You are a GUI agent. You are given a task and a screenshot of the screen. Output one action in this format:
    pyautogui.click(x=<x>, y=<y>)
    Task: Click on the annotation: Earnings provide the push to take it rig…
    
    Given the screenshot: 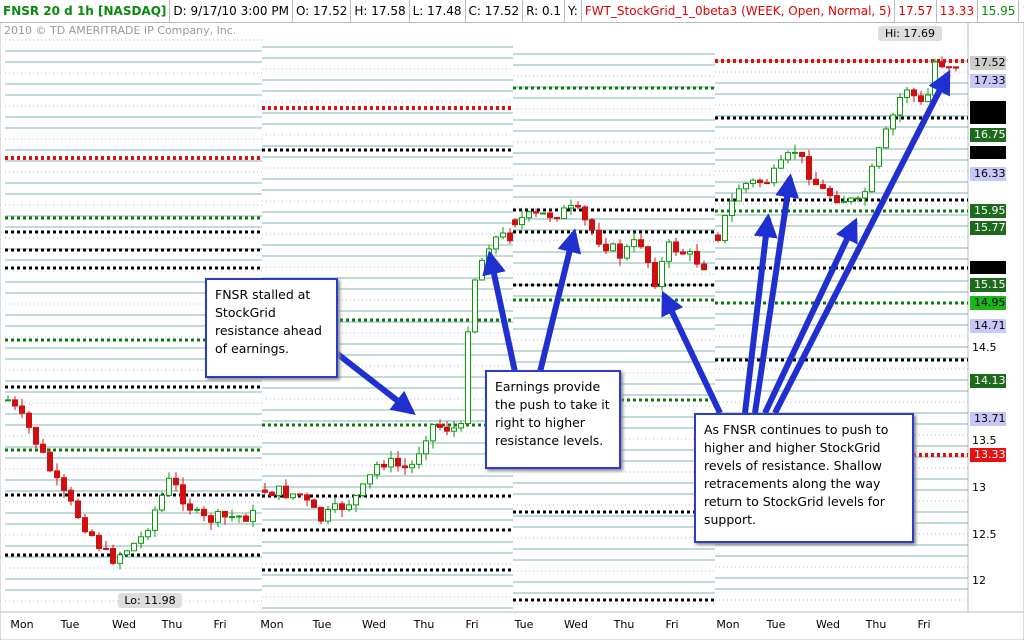 What is the action you would take?
    pyautogui.click(x=553, y=419)
    